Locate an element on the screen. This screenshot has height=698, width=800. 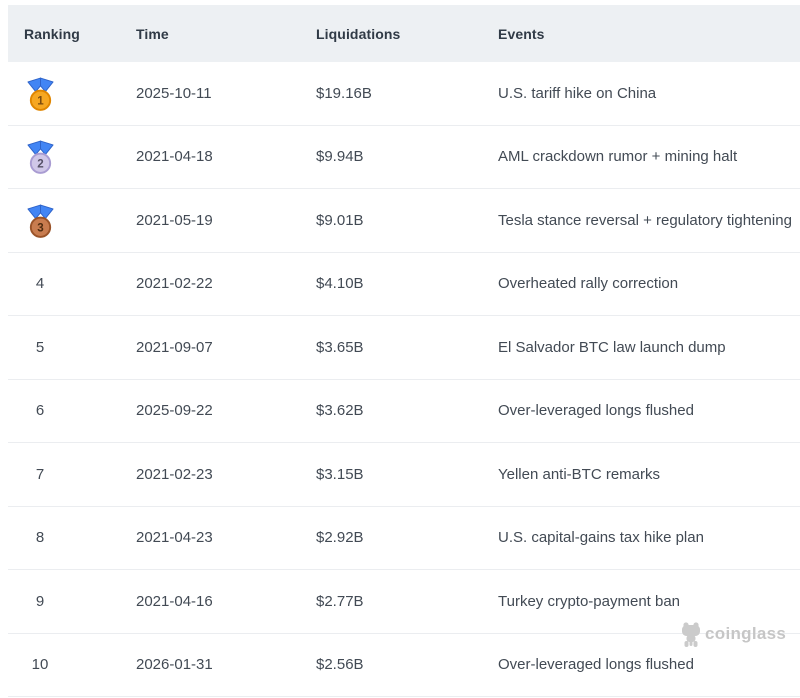
svg-text: 2 is located at coordinates (40, 164).